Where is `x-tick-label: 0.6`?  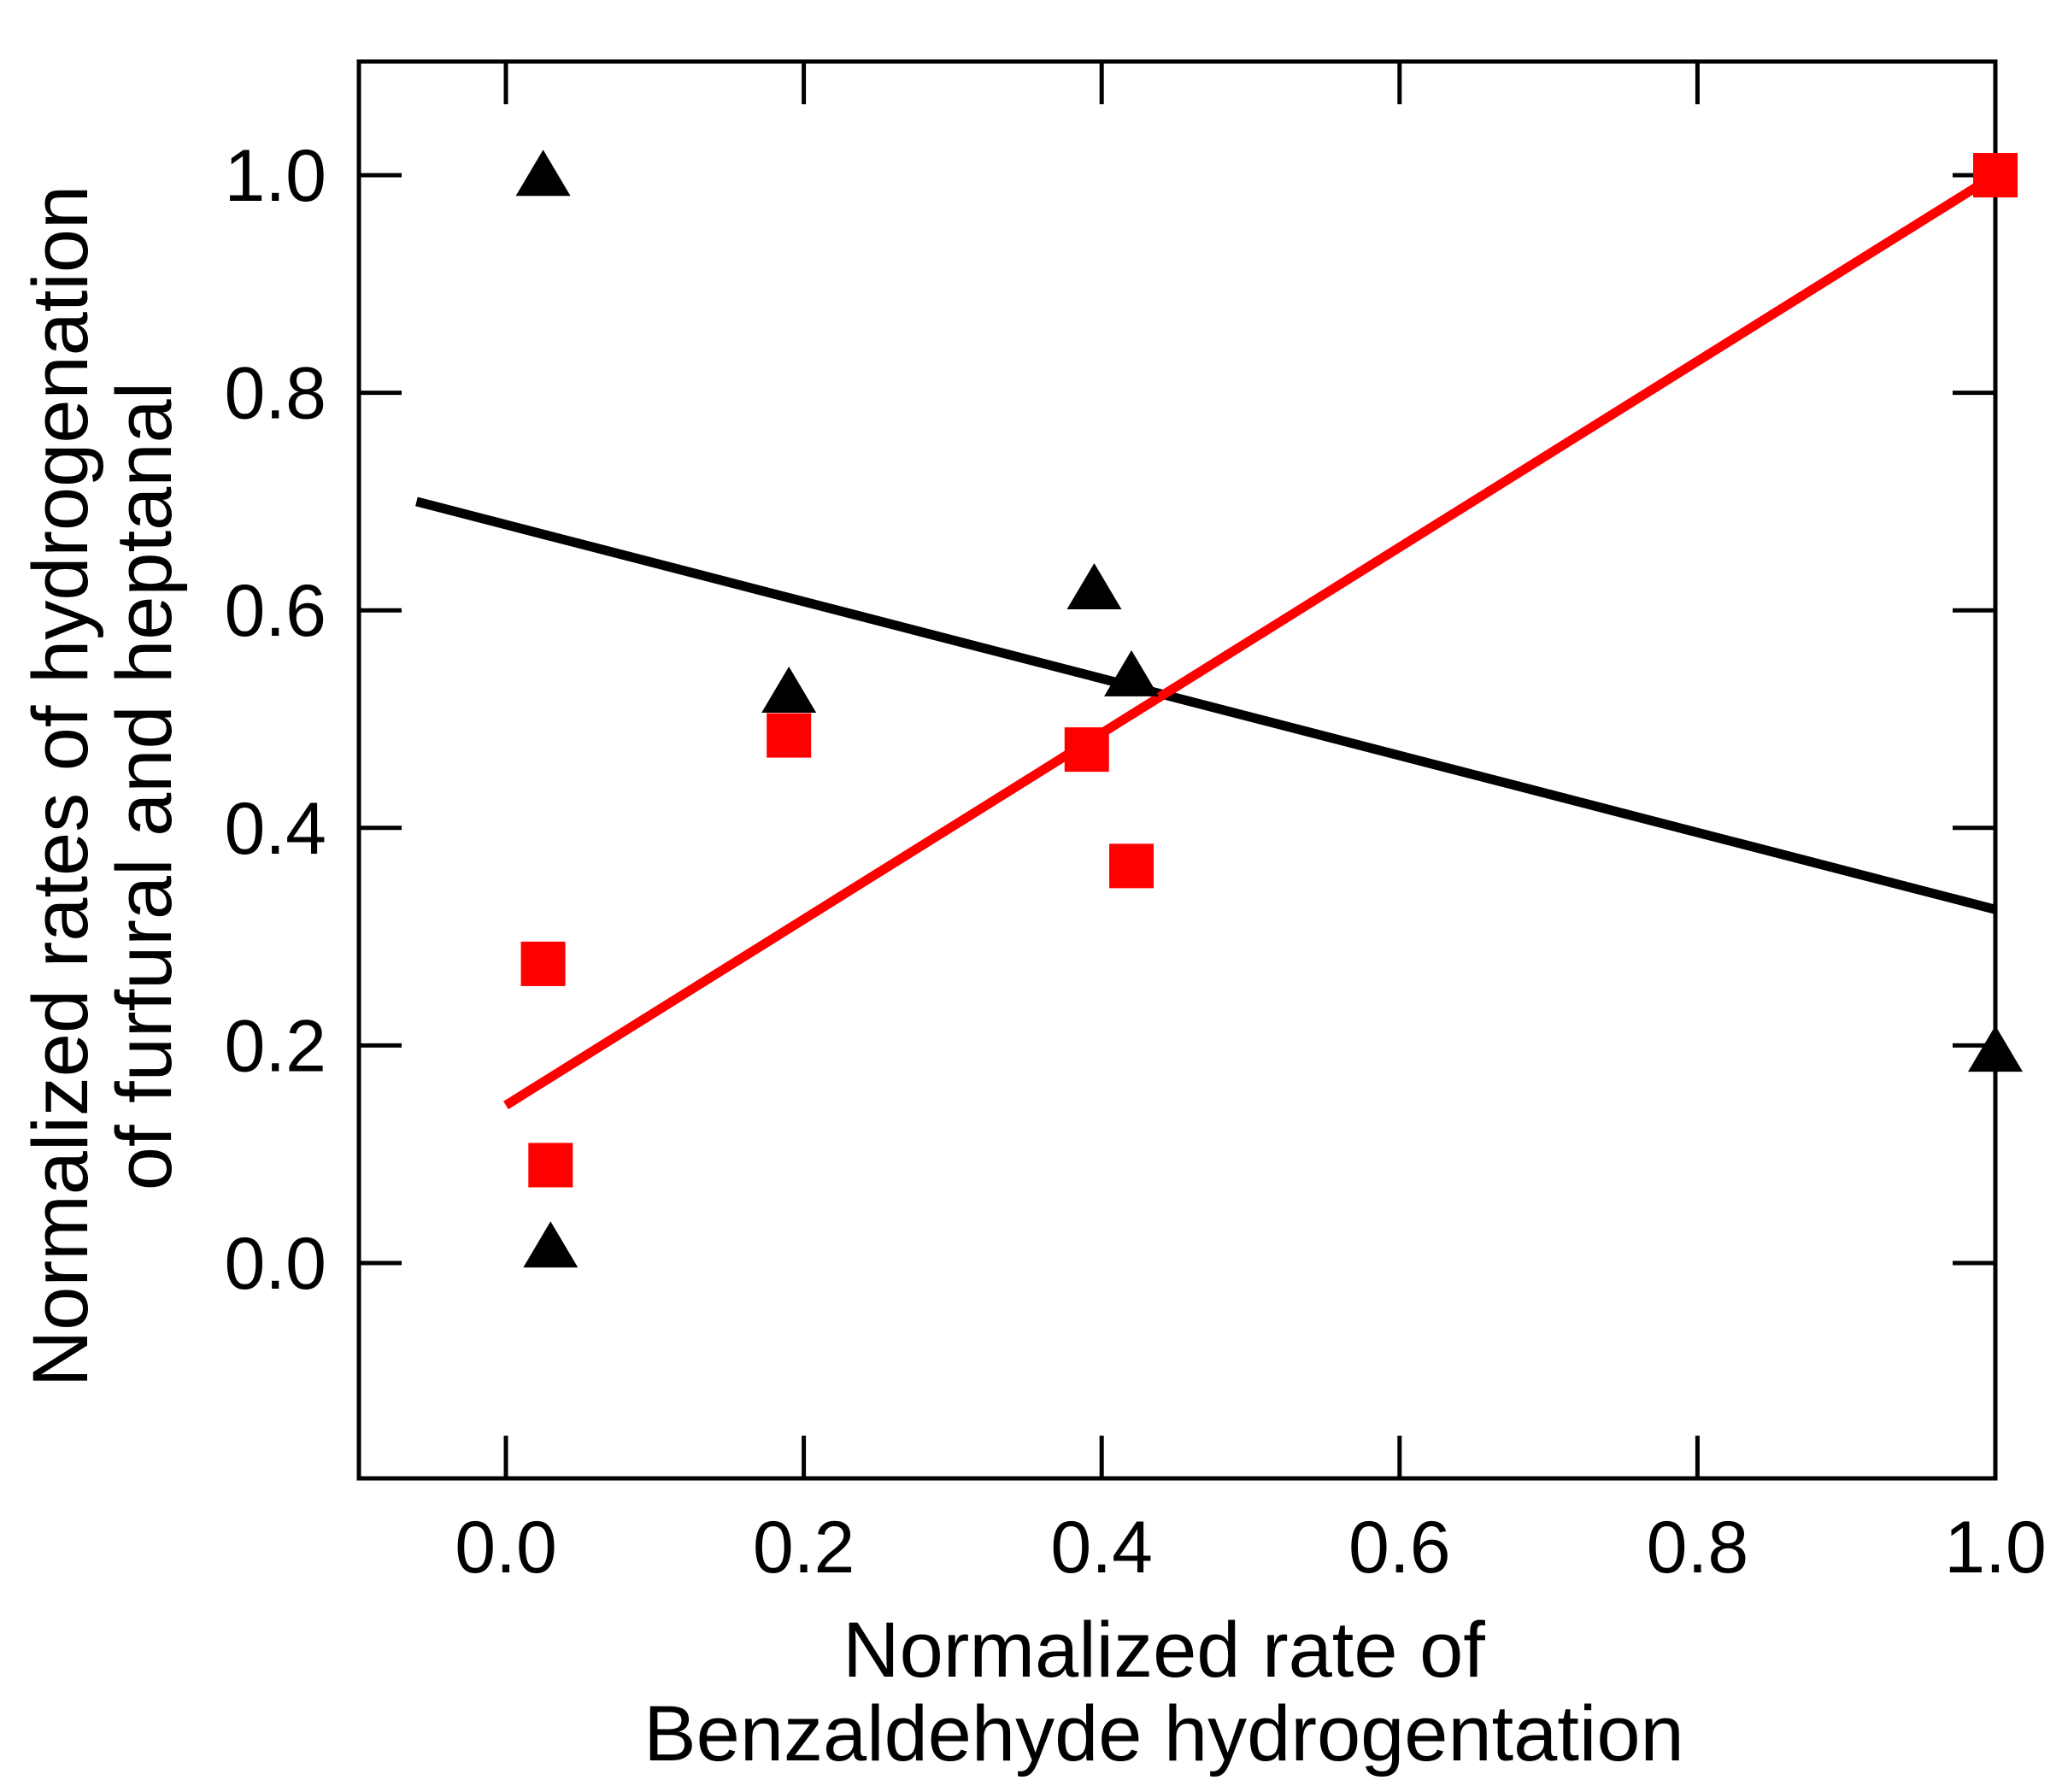 x-tick-label: 0.6 is located at coordinates (1399, 1548).